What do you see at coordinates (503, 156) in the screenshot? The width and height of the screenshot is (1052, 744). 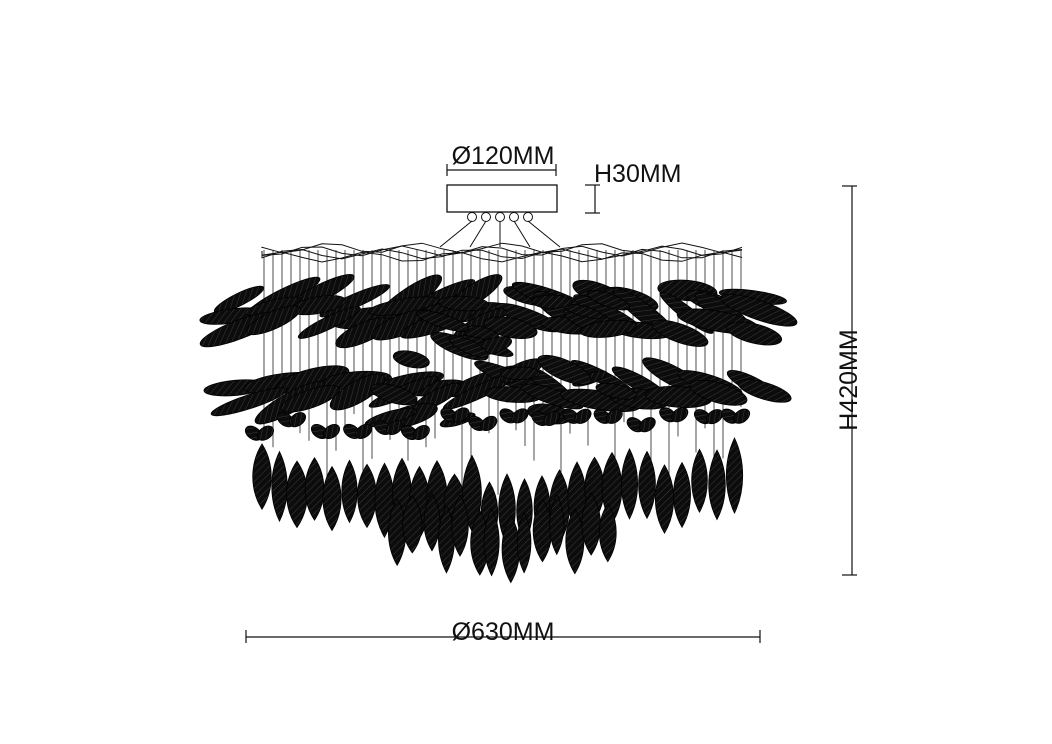 I see `canopy-diameter-label: Ø120MM` at bounding box center [503, 156].